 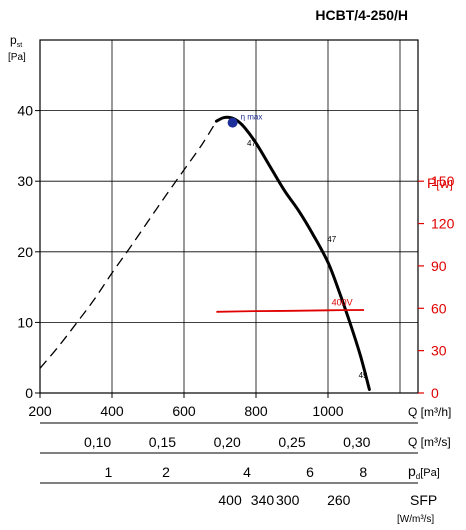 What do you see at coordinates (435, 393) in the screenshot?
I see `power-tick-label: 0` at bounding box center [435, 393].